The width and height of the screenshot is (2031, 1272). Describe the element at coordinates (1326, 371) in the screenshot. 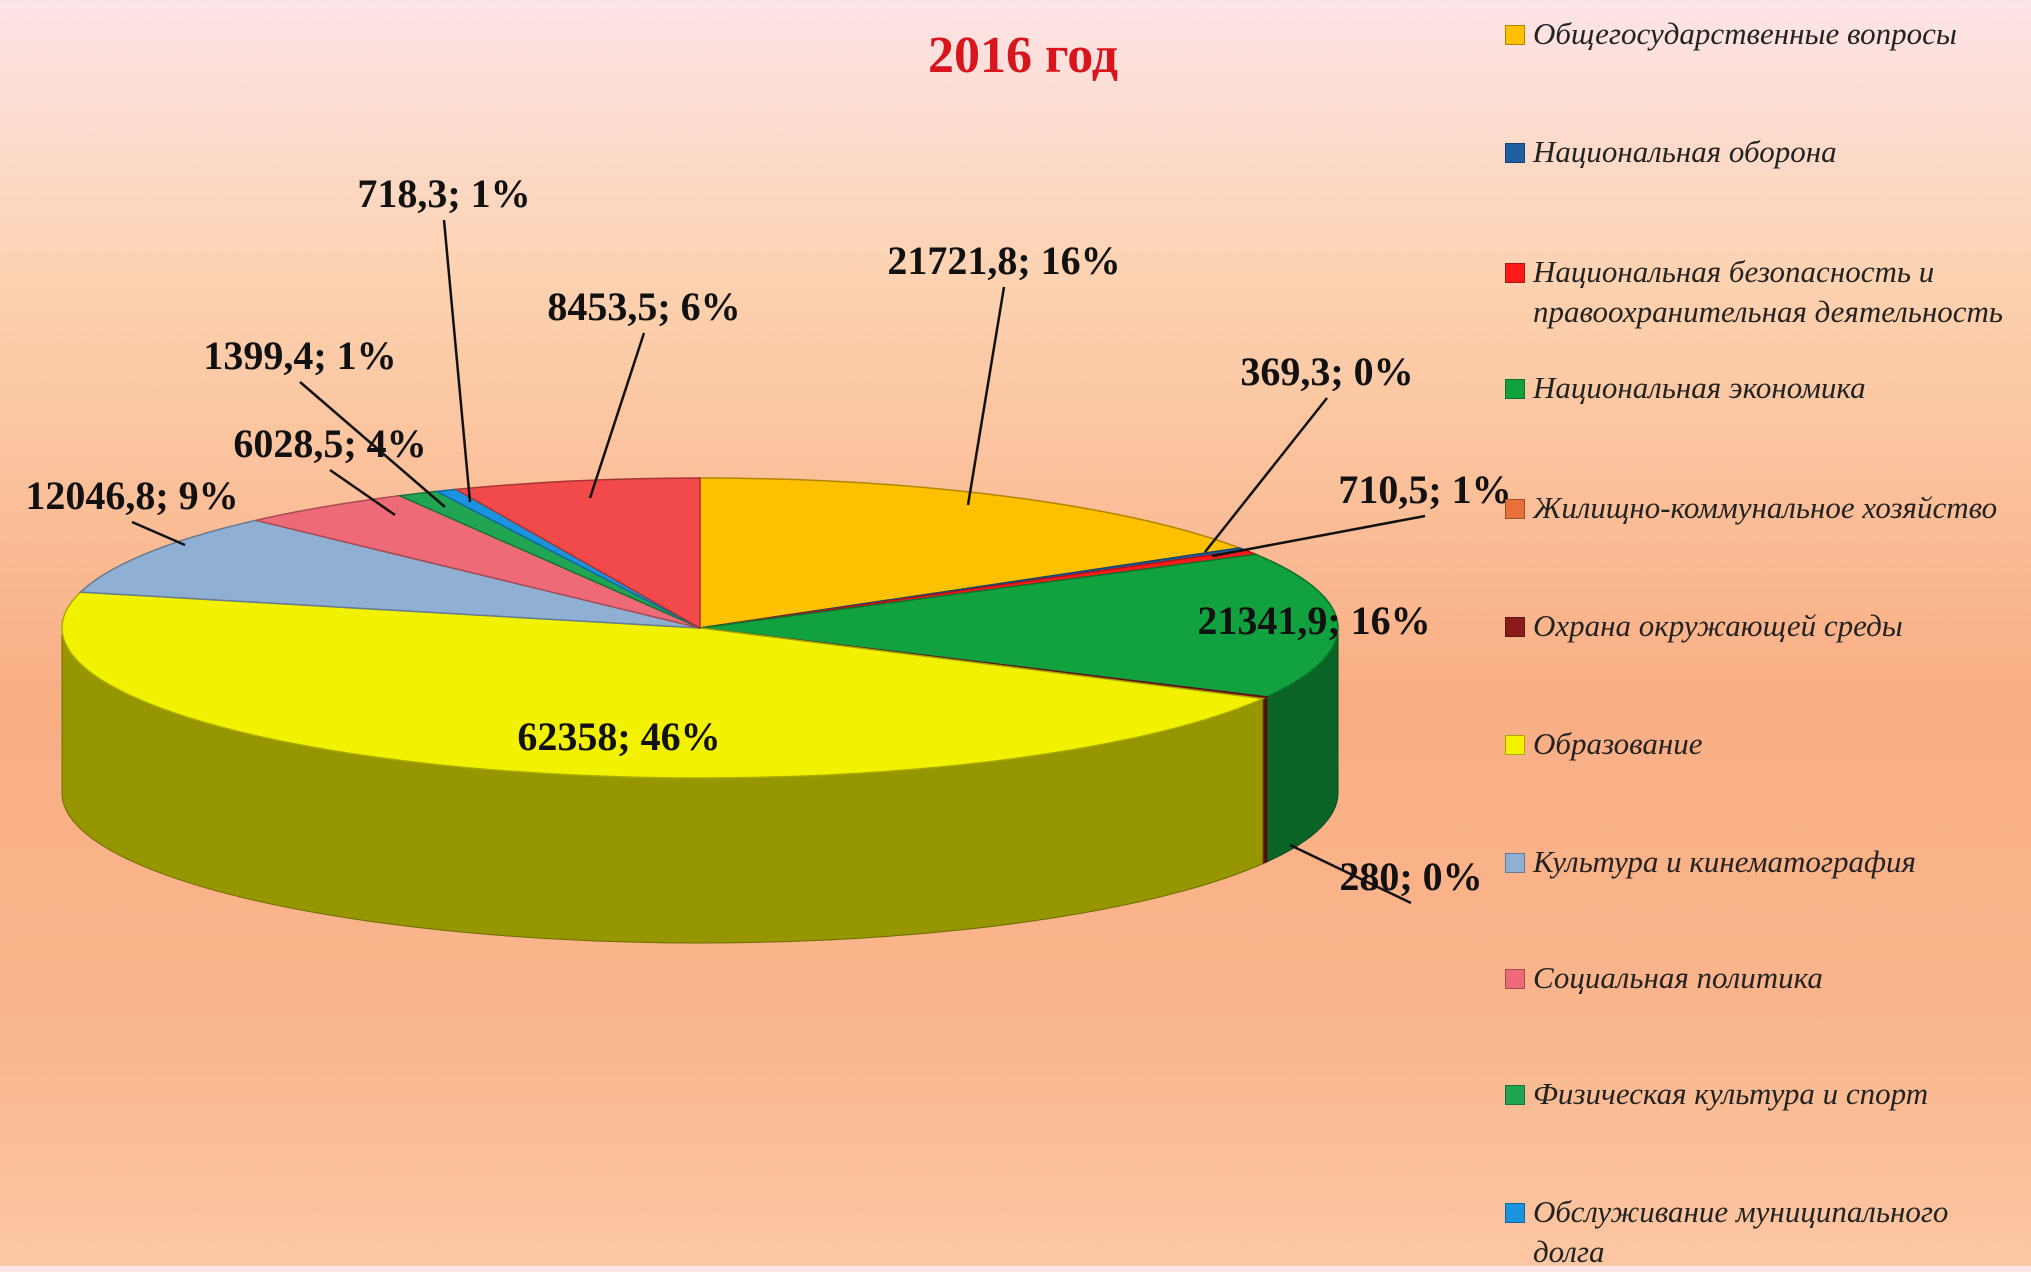

I see `data-label: 369,3; 0%` at that location.